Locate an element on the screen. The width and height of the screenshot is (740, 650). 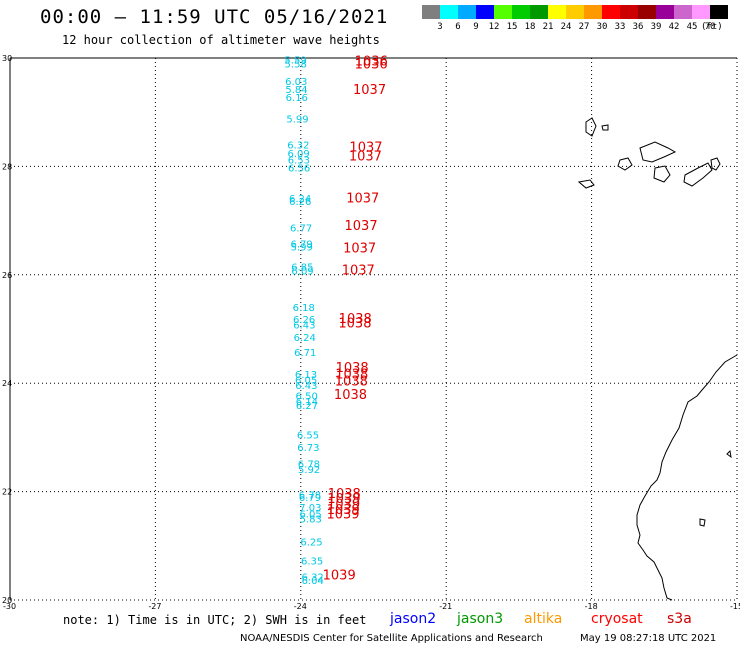
wave-height-label: 6.71 is located at coordinates (305, 353).